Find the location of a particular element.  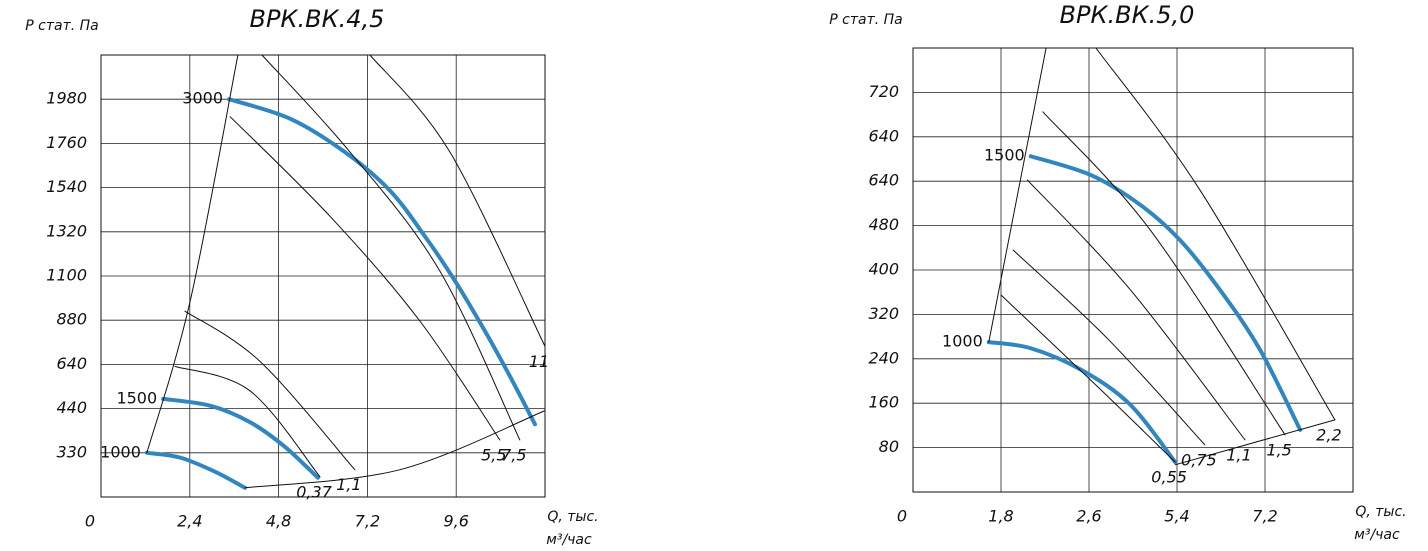

chart-title: ВРК.ВК.5,0 is located at coordinates (1127, 15).